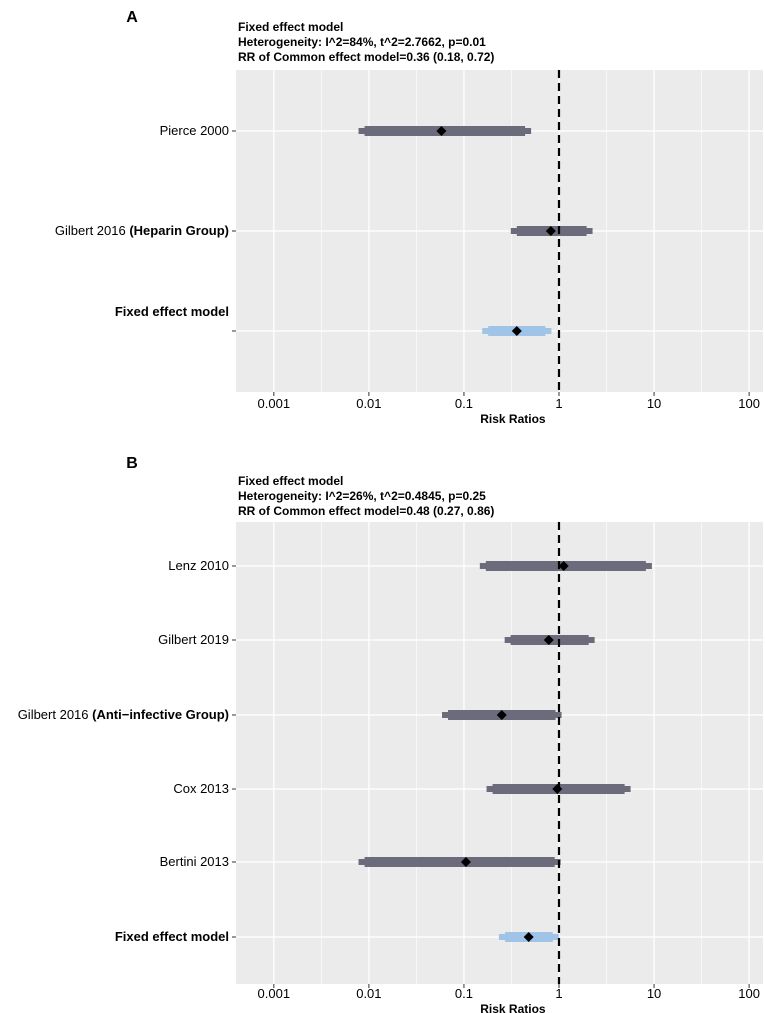 This screenshot has width=765, height=1013. What do you see at coordinates (132, 17) in the screenshot?
I see `panel-a-label: A` at bounding box center [132, 17].